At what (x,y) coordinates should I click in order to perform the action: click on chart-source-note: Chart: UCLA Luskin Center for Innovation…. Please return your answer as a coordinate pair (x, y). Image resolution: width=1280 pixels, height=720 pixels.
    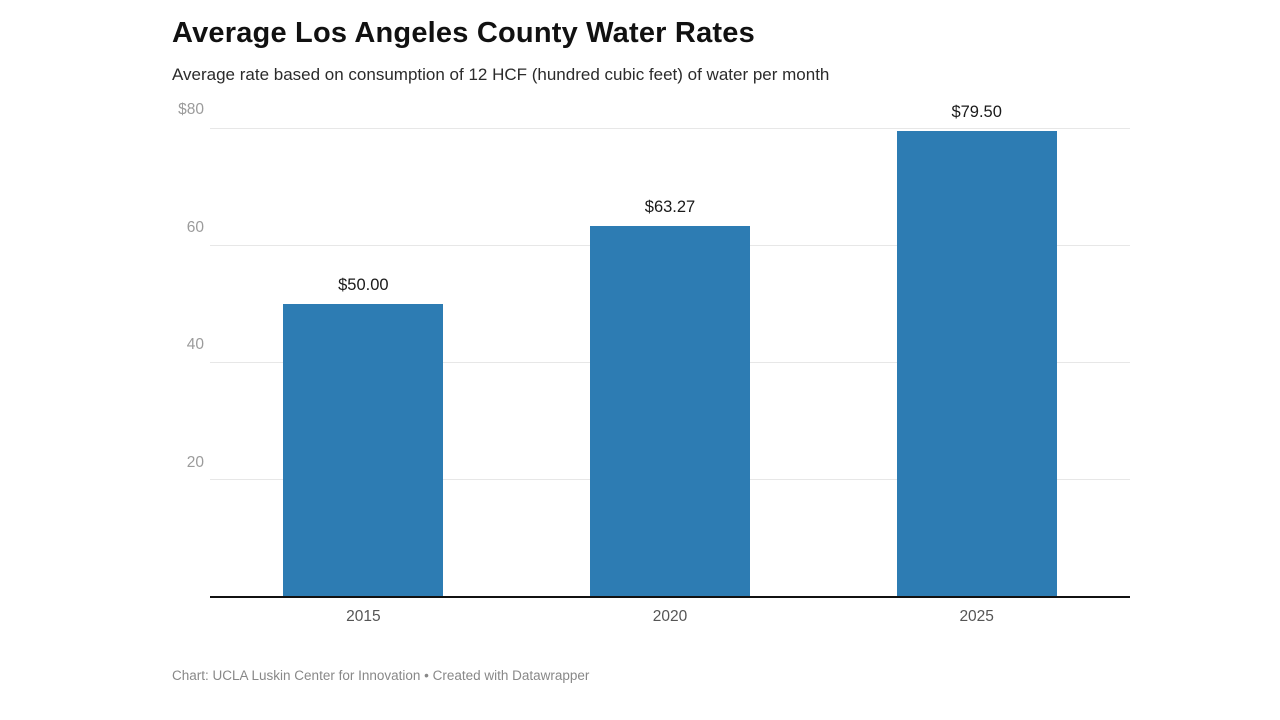
    Looking at the image, I should click on (381, 675).